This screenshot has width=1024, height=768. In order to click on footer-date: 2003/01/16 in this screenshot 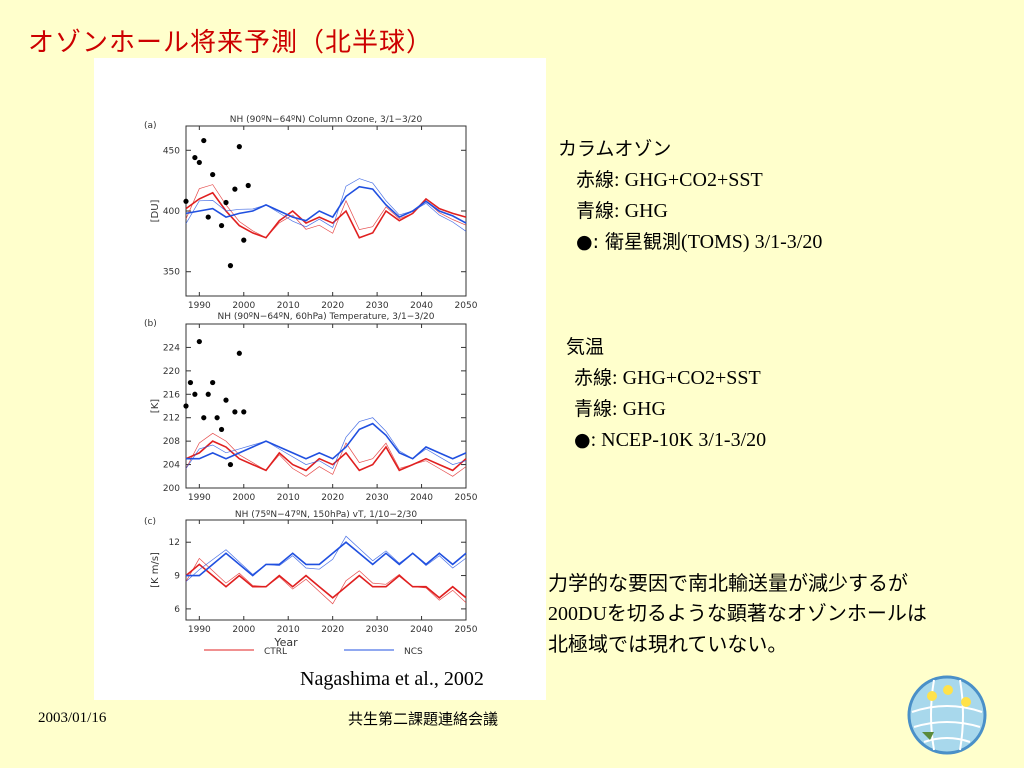, I will do `click(72, 718)`.